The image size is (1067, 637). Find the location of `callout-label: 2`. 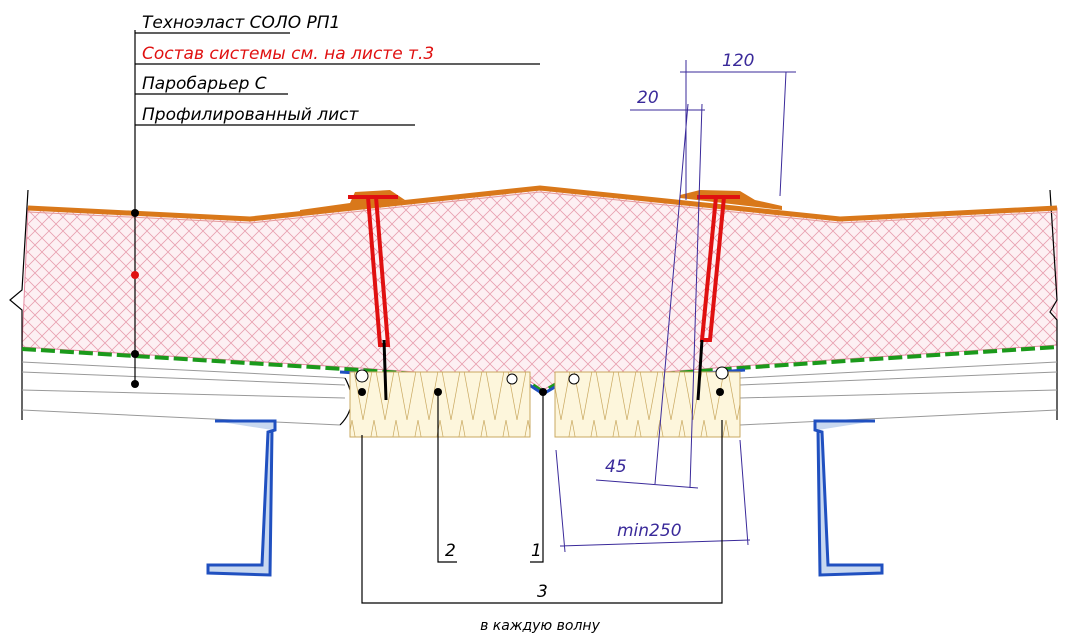

callout-label: 2 is located at coordinates (450, 551).